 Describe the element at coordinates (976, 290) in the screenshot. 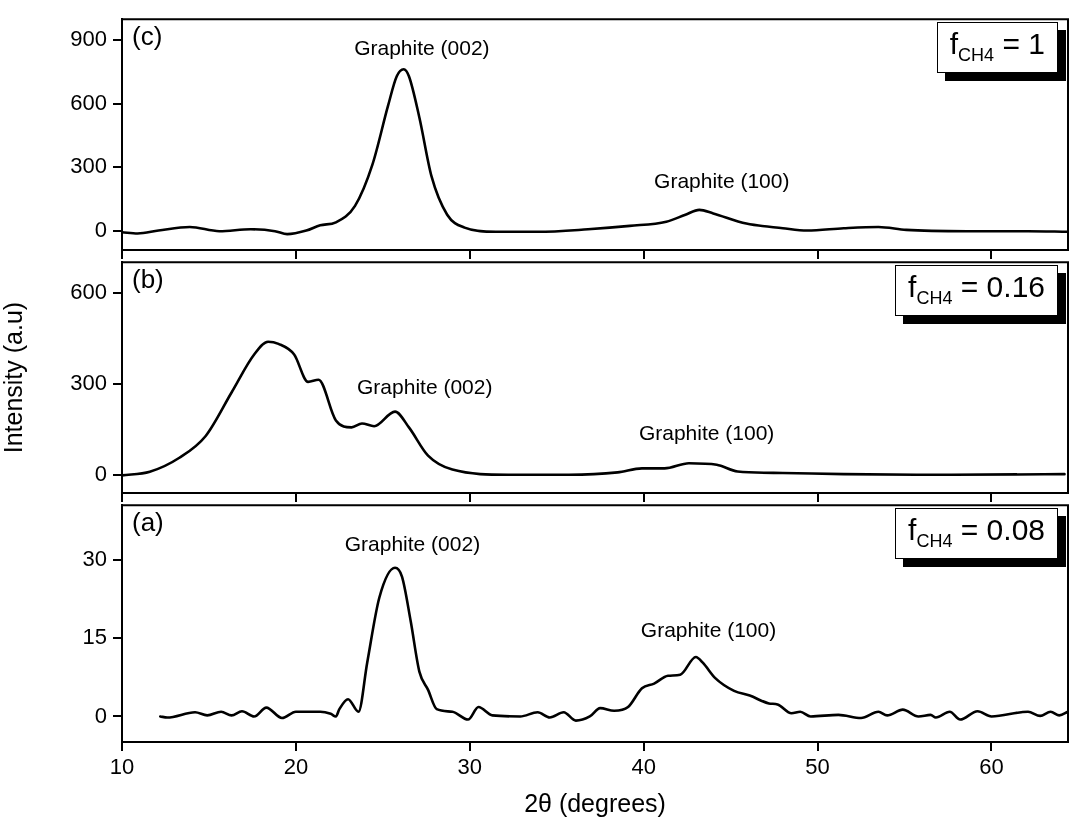

I see `annotation: f$_{CH4}$ = 0.16` at that location.